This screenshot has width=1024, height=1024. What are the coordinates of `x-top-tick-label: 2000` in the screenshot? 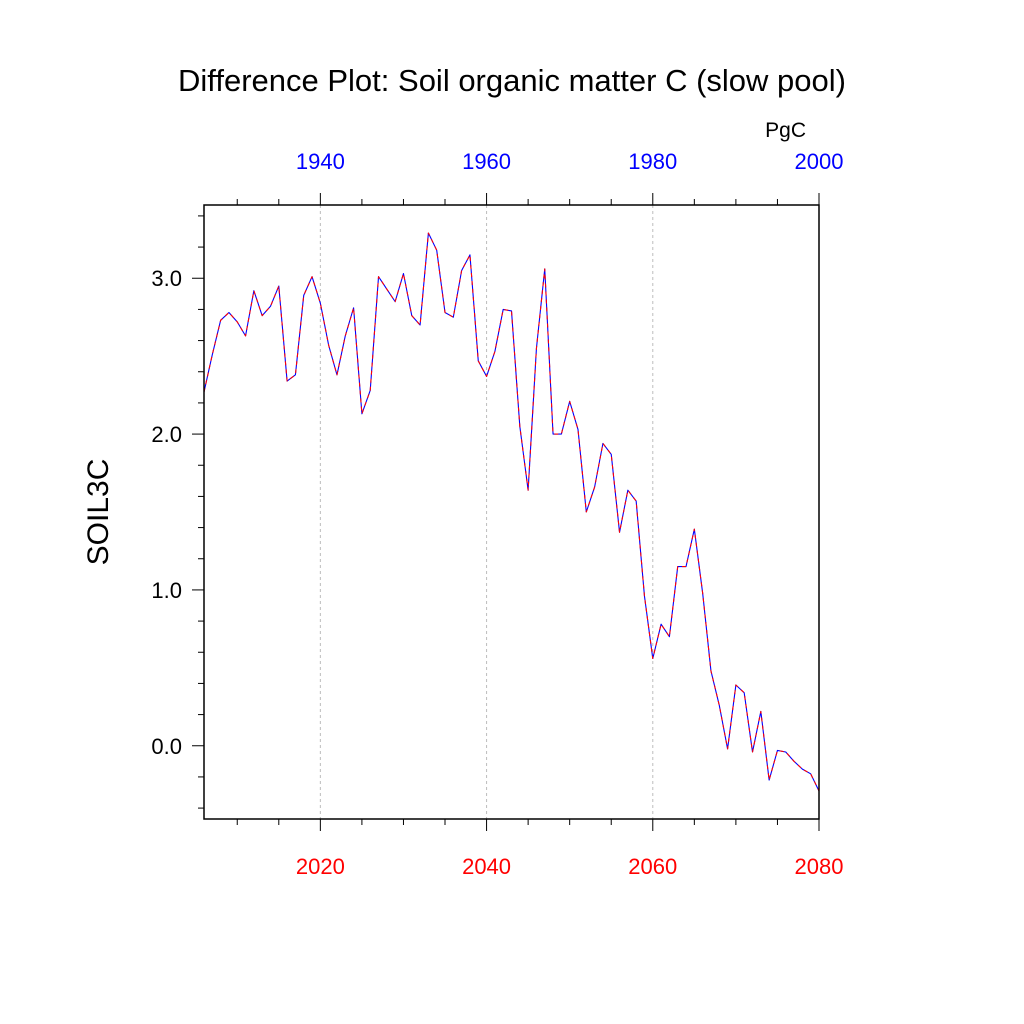 It's located at (819, 161).